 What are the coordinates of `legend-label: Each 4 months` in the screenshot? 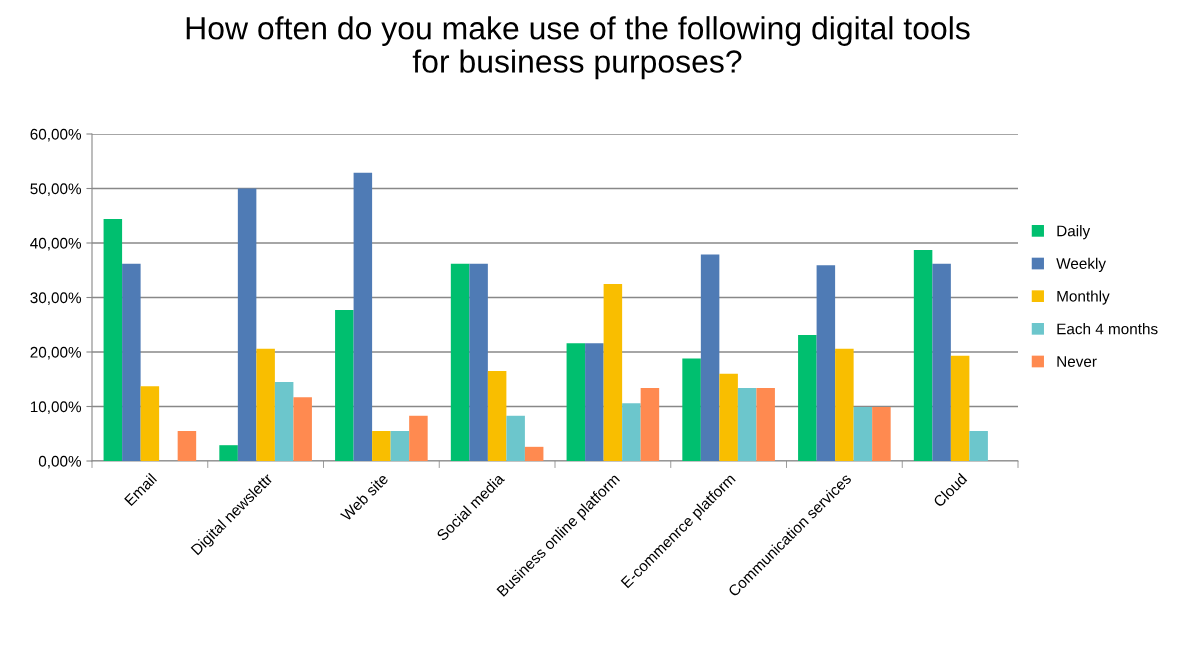 It's located at (1107, 329).